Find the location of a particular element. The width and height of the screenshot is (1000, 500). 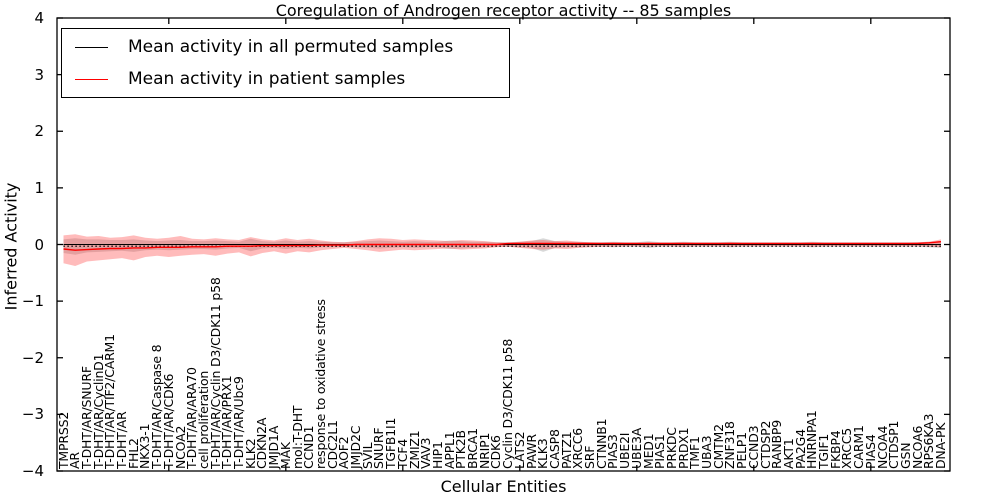

legend-entry-patient: Mean activity in patient samples is located at coordinates (292, 79).